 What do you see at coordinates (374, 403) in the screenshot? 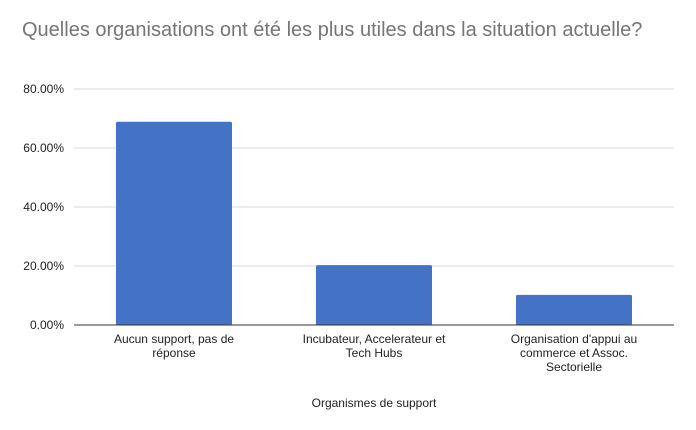
I see `x-axis-title: Organismes de support` at bounding box center [374, 403].